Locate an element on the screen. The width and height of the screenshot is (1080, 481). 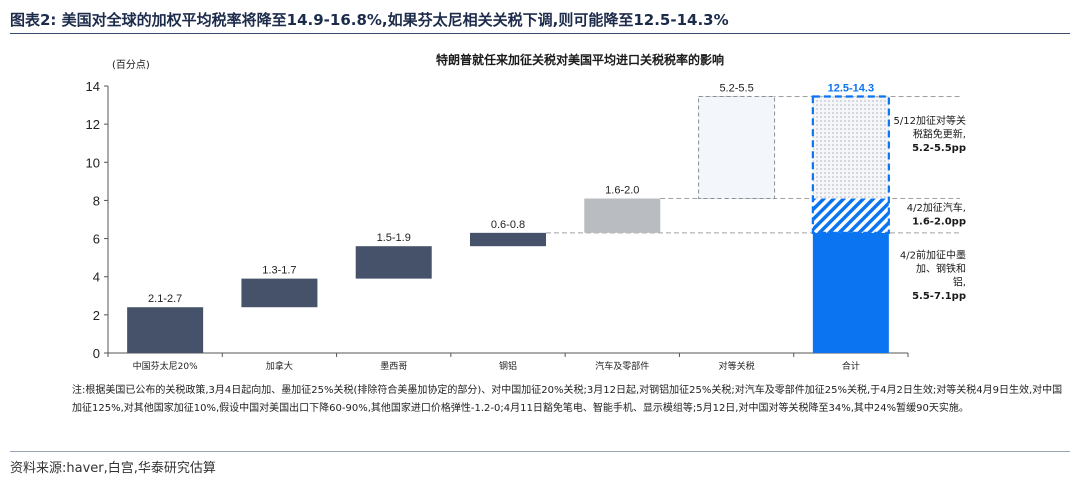
bar-value-label: 2.1-2.7 is located at coordinates (165, 299).